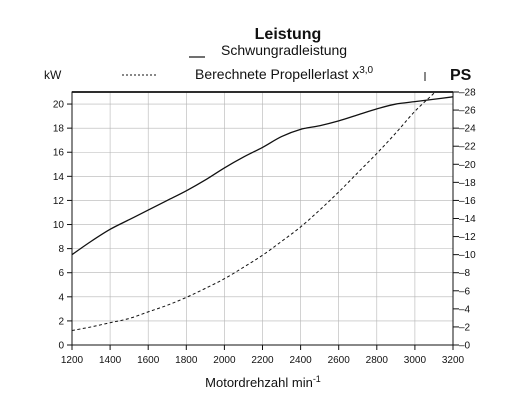 This screenshot has height=400, width=526. Describe the element at coordinates (467, 111) in the screenshot. I see `y-right-tick-label: –26` at that location.